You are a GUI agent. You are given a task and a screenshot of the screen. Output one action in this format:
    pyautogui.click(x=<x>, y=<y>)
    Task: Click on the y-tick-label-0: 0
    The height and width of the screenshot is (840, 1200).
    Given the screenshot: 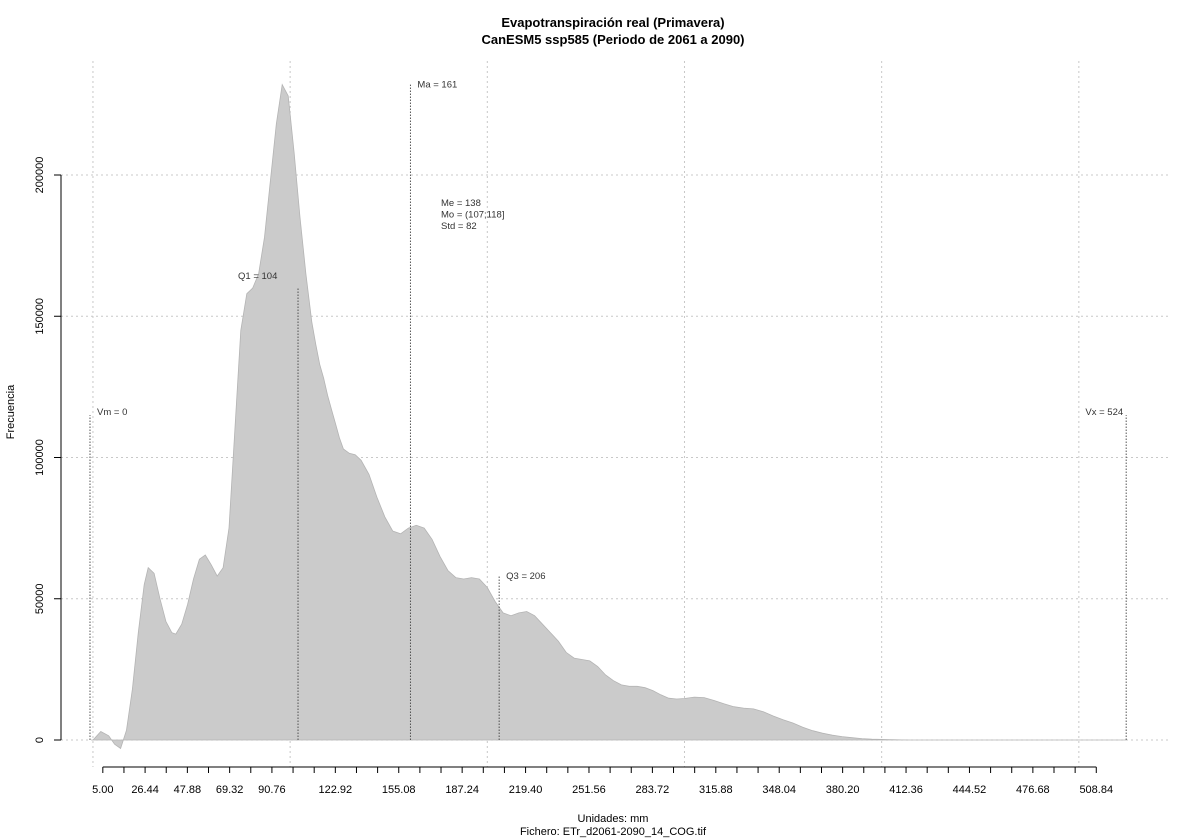 What is the action you would take?
    pyautogui.click(x=40, y=740)
    